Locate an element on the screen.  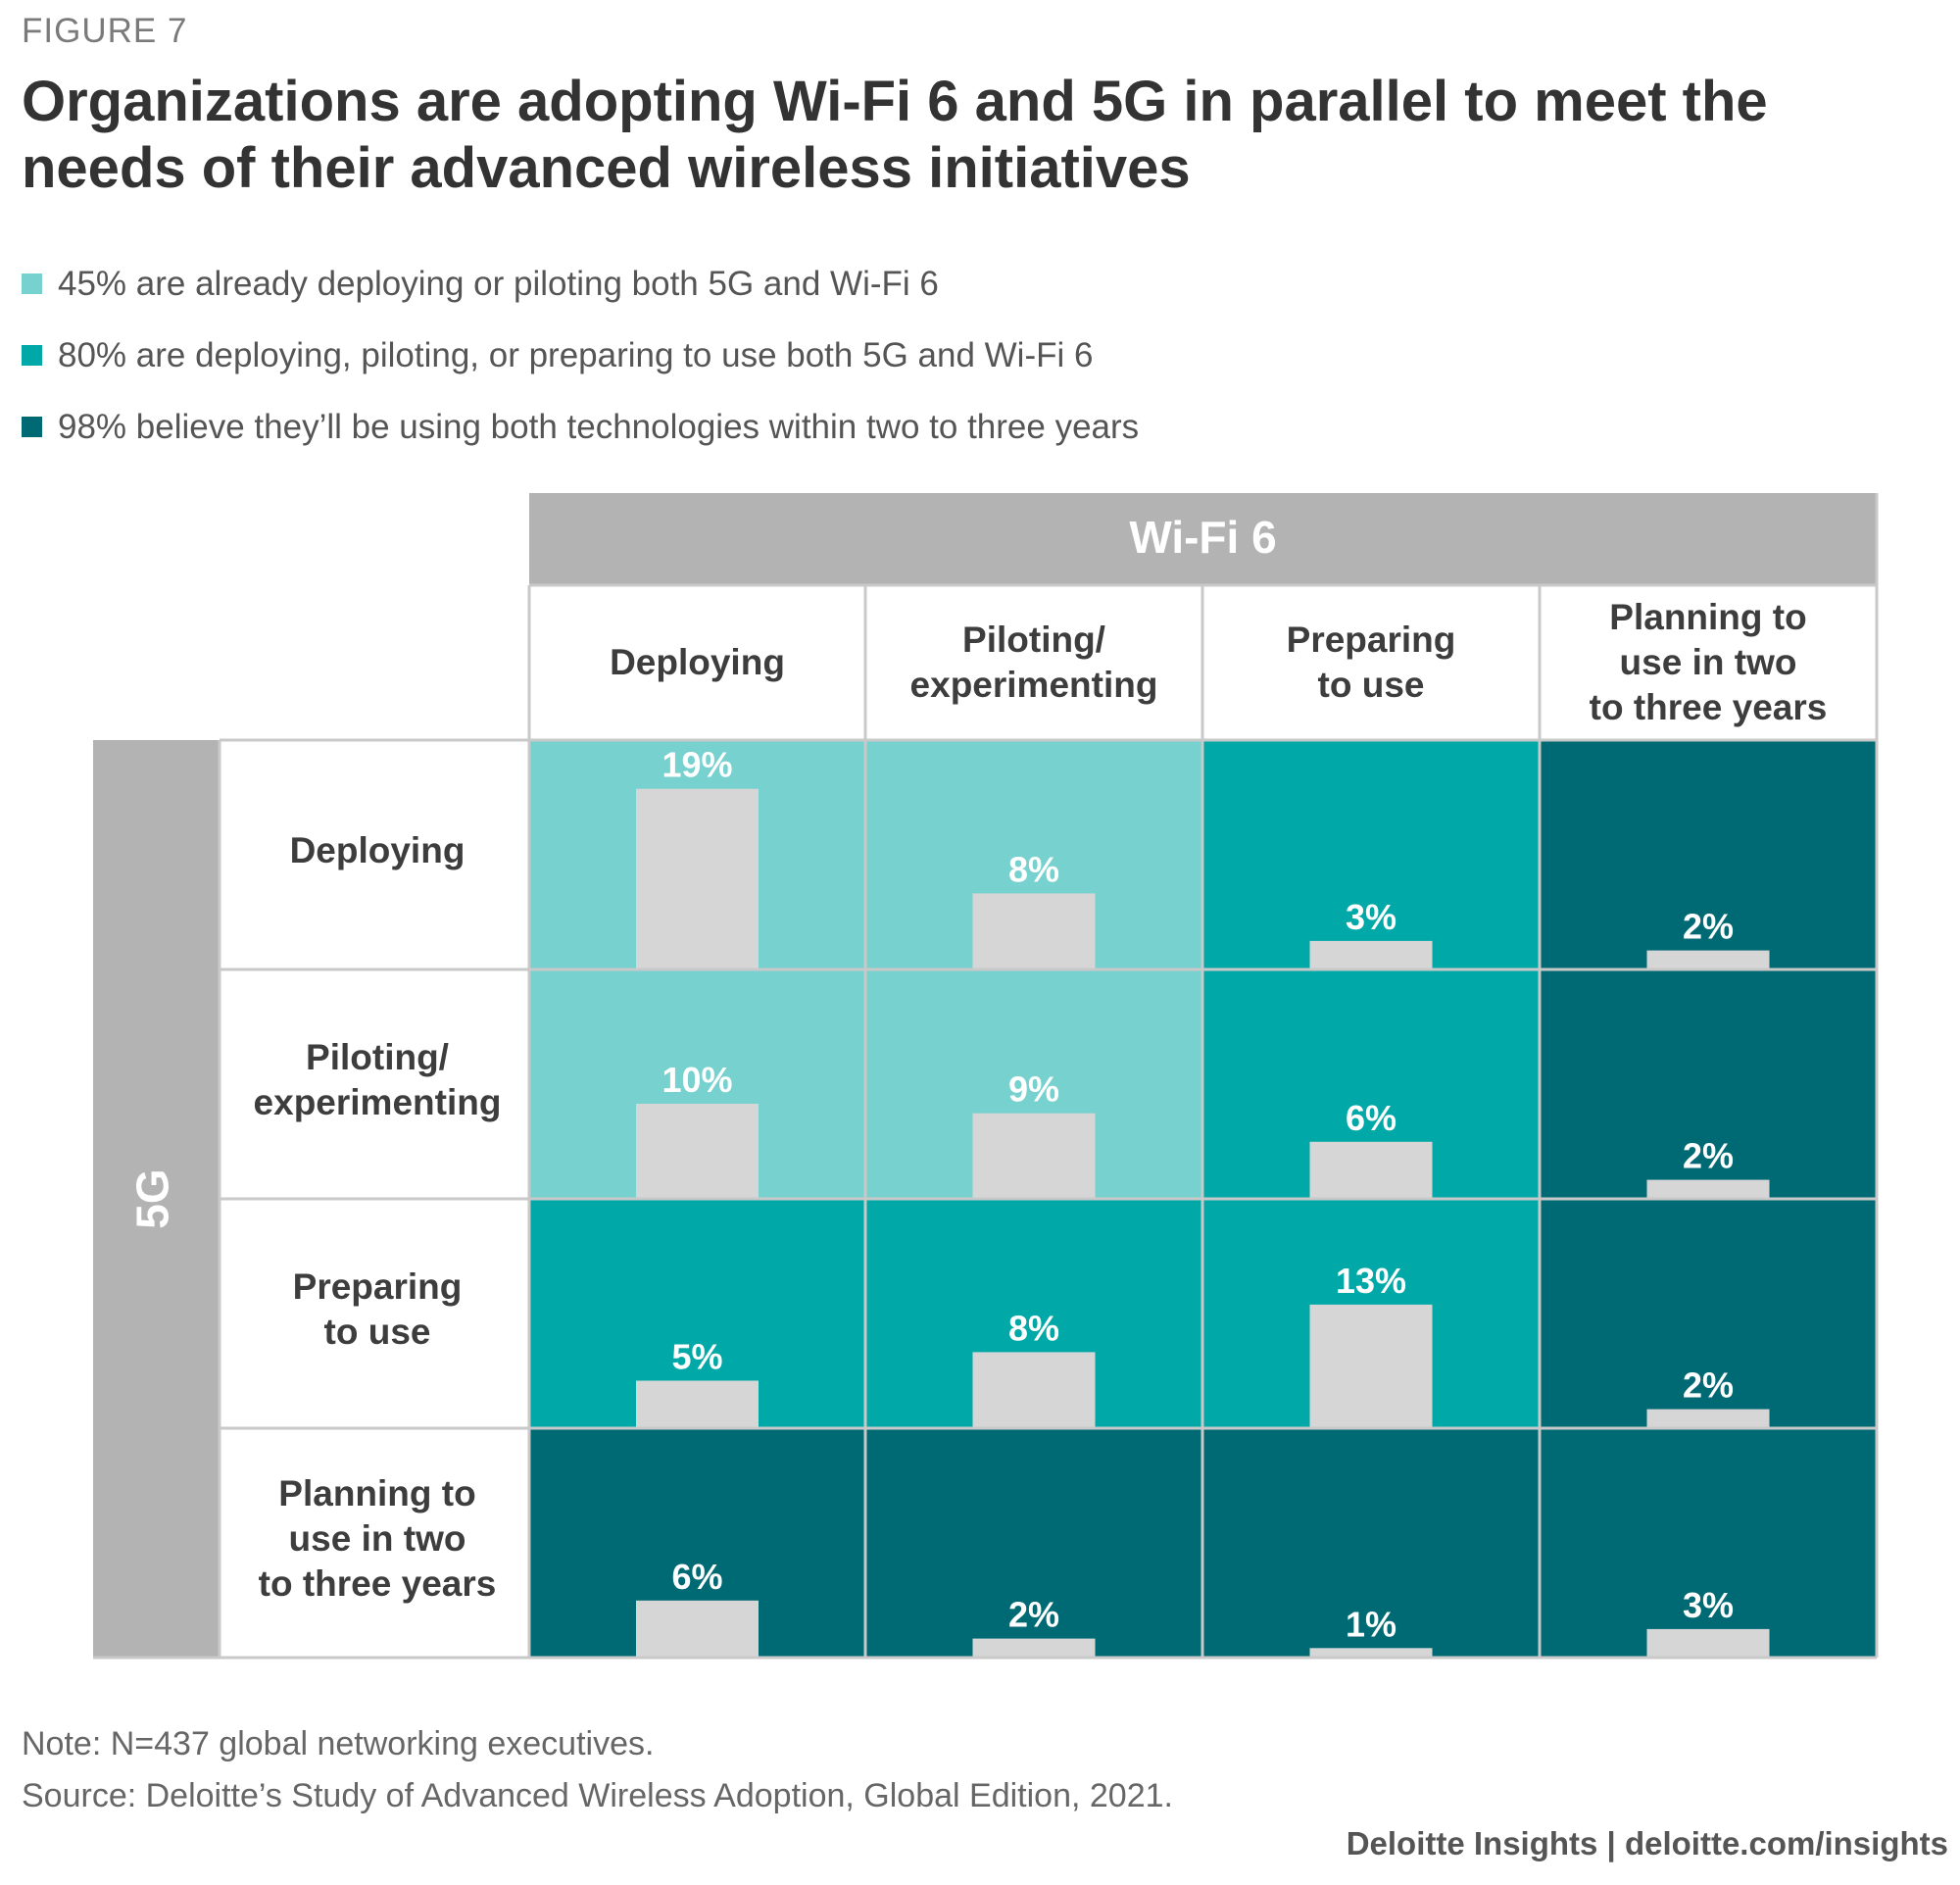
wifi6-axis-label: Wi-Fi 6 is located at coordinates (1202, 537).